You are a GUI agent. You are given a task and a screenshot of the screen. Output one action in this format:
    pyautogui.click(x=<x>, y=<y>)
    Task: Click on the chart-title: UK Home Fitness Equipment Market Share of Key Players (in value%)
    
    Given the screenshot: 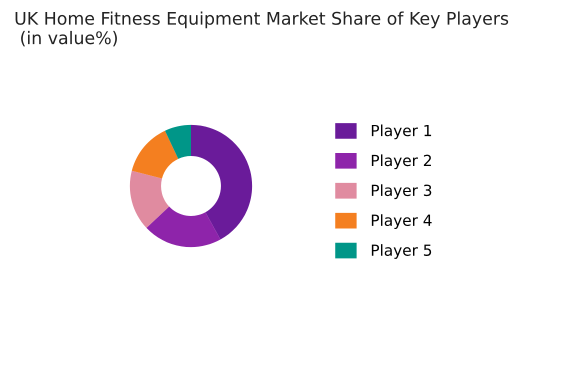 What is the action you would take?
    pyautogui.click(x=262, y=28)
    